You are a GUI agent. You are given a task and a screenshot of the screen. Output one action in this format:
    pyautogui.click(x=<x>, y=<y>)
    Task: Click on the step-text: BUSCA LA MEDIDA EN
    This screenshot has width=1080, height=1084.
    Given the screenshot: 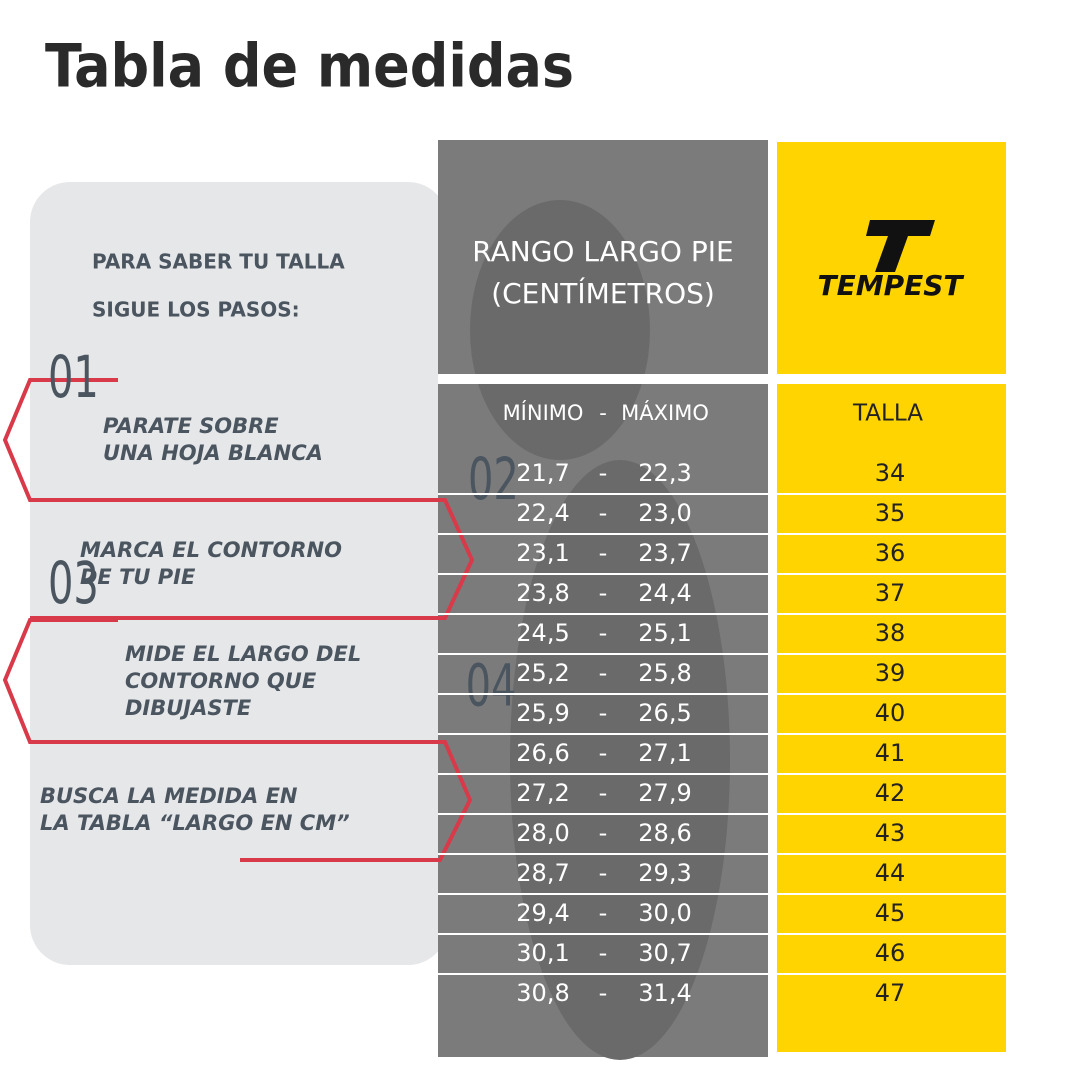 What is the action you would take?
    pyautogui.click(x=169, y=796)
    